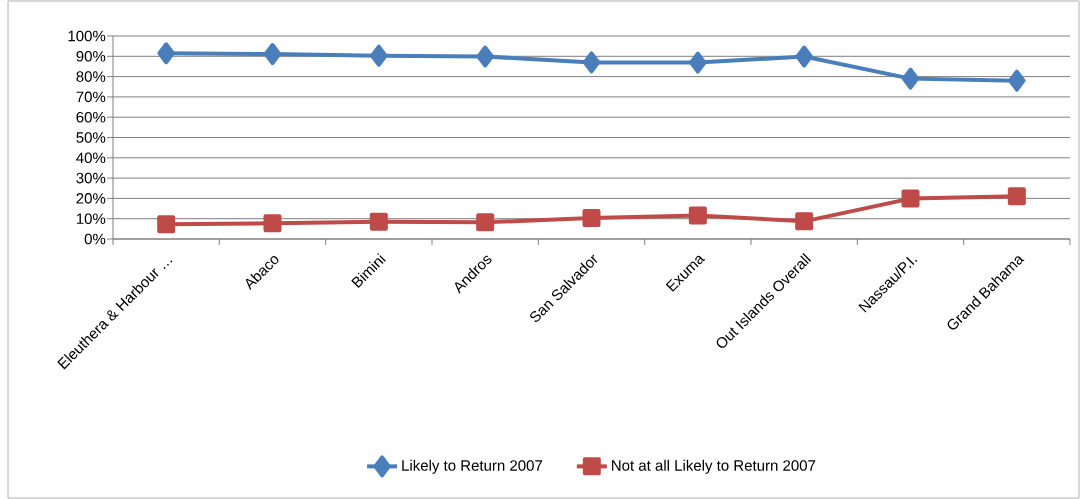 The width and height of the screenshot is (1080, 499). I want to click on legend-label: Likely to Return 2007, so click(472, 466).